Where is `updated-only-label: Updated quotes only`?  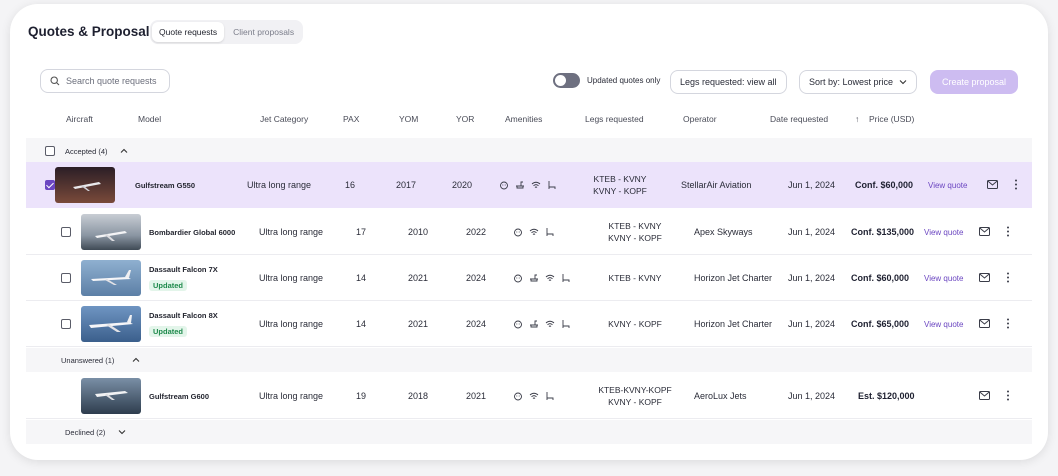
updated-only-label: Updated quotes only is located at coordinates (624, 80).